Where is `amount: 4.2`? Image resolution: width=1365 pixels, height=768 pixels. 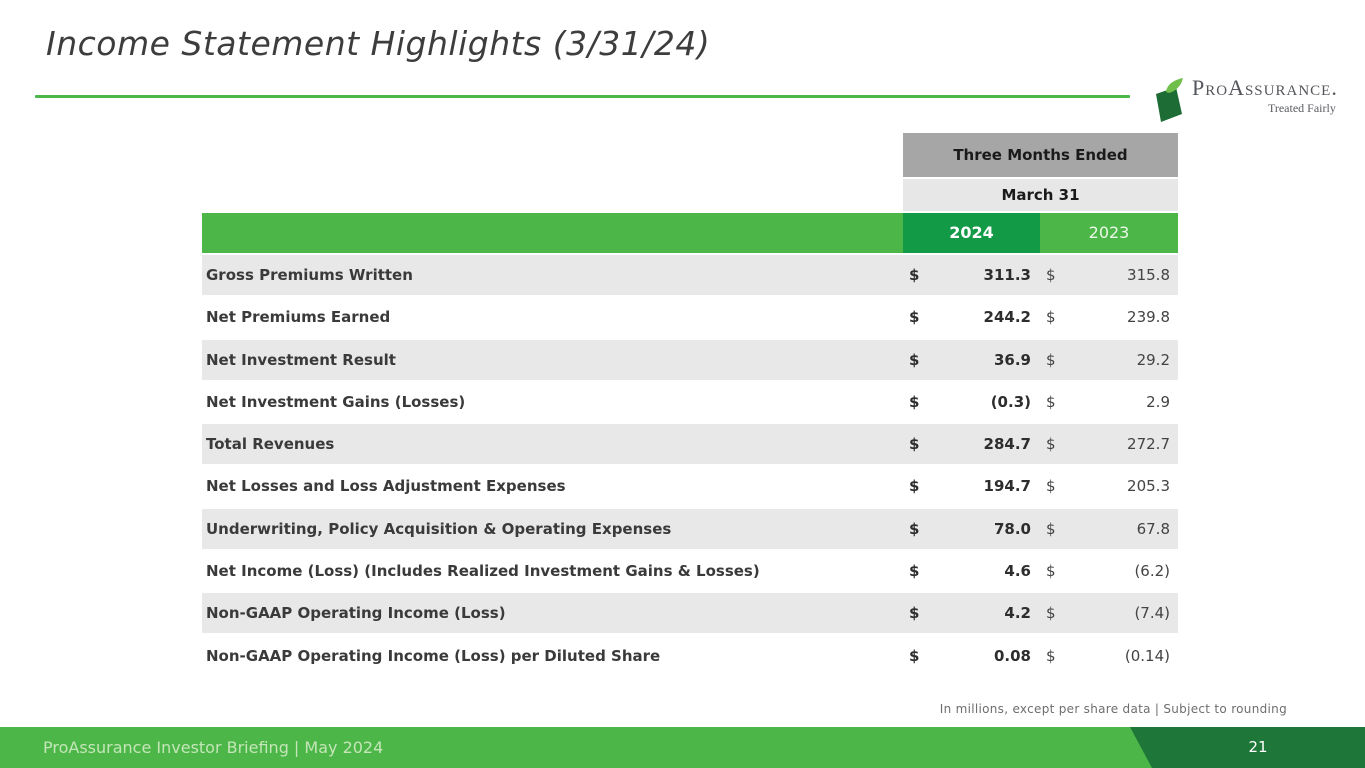 amount: 4.2 is located at coordinates (1017, 613).